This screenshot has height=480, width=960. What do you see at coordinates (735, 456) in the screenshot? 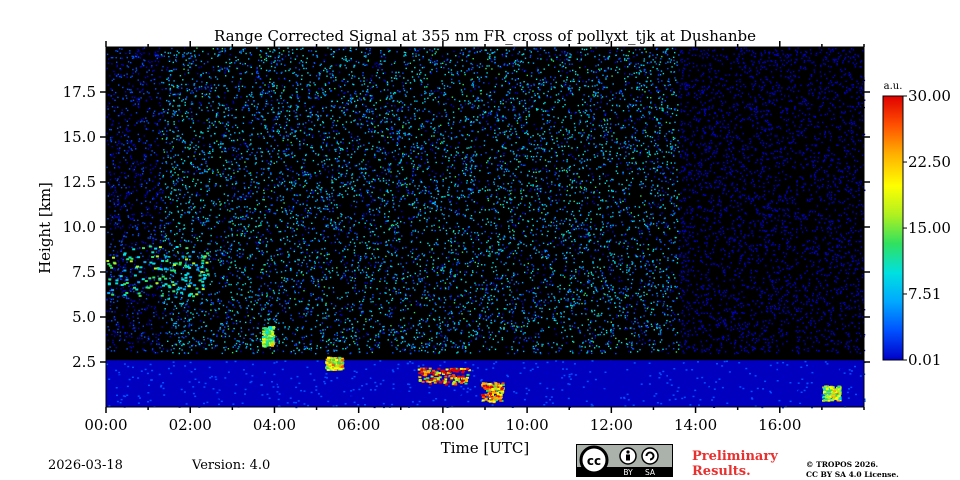
I see `preliminary-line-1: Preliminary` at bounding box center [735, 456].